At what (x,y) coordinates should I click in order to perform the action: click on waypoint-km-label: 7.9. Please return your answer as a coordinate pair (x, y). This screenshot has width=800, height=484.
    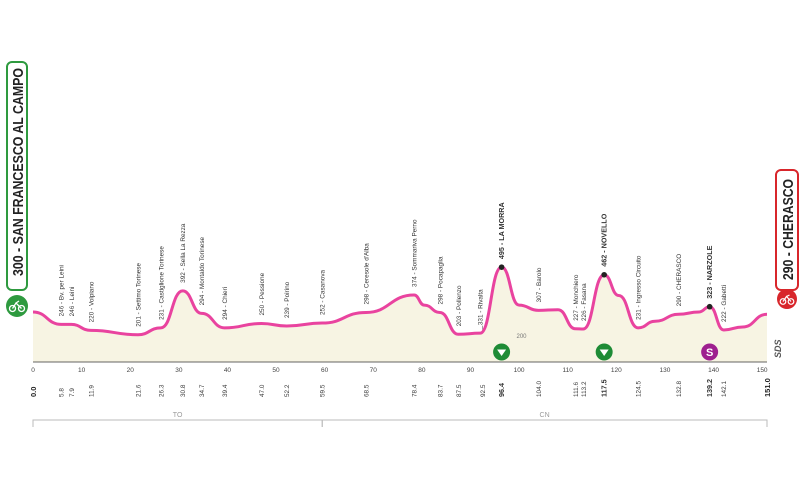
    Looking at the image, I should click on (72, 392).